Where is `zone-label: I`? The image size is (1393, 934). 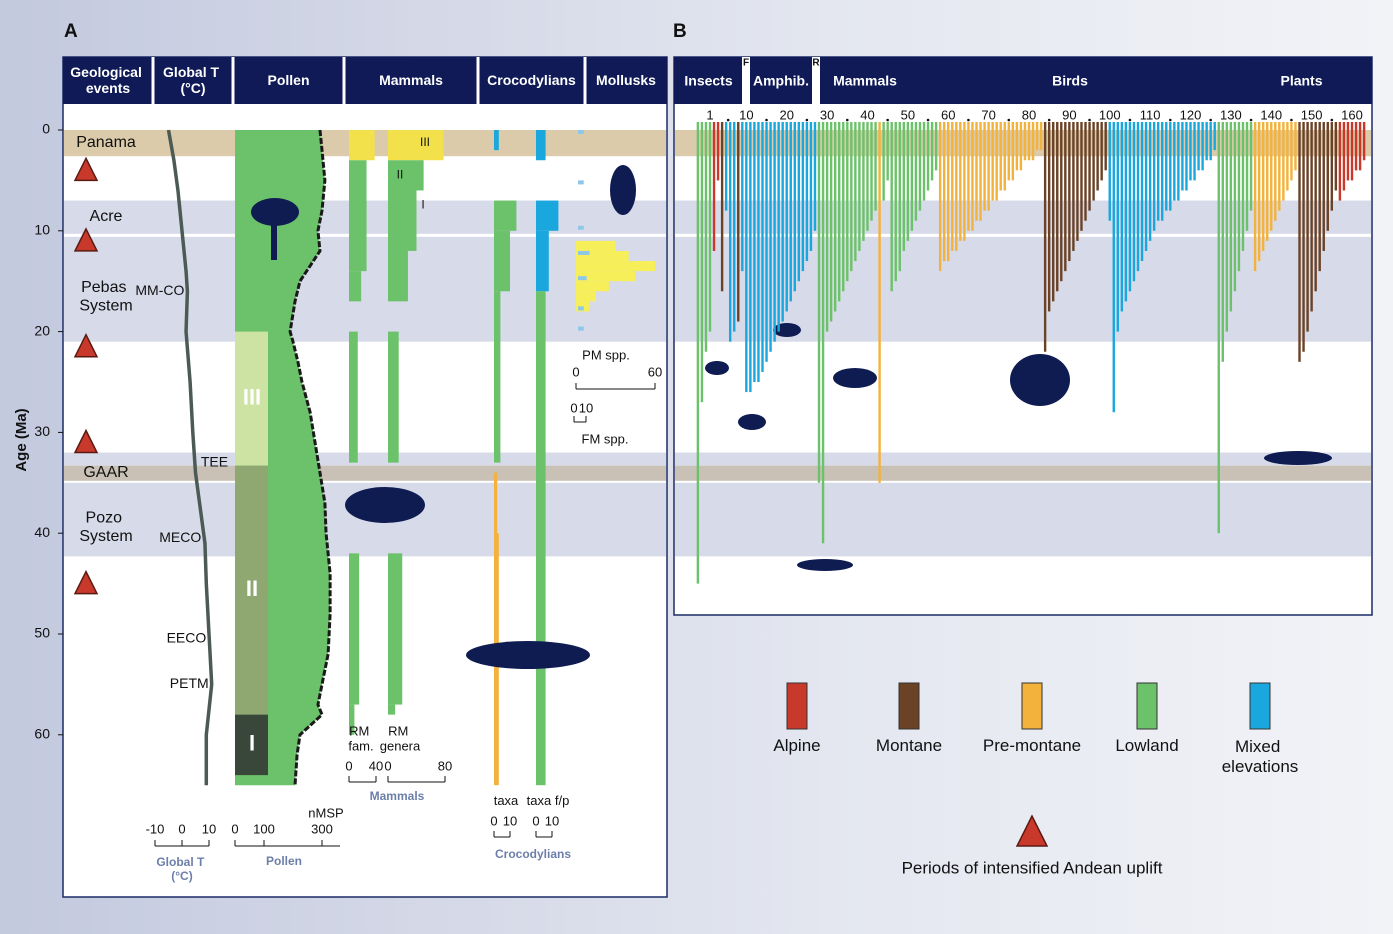
zone-label: I is located at coordinates (252, 743).